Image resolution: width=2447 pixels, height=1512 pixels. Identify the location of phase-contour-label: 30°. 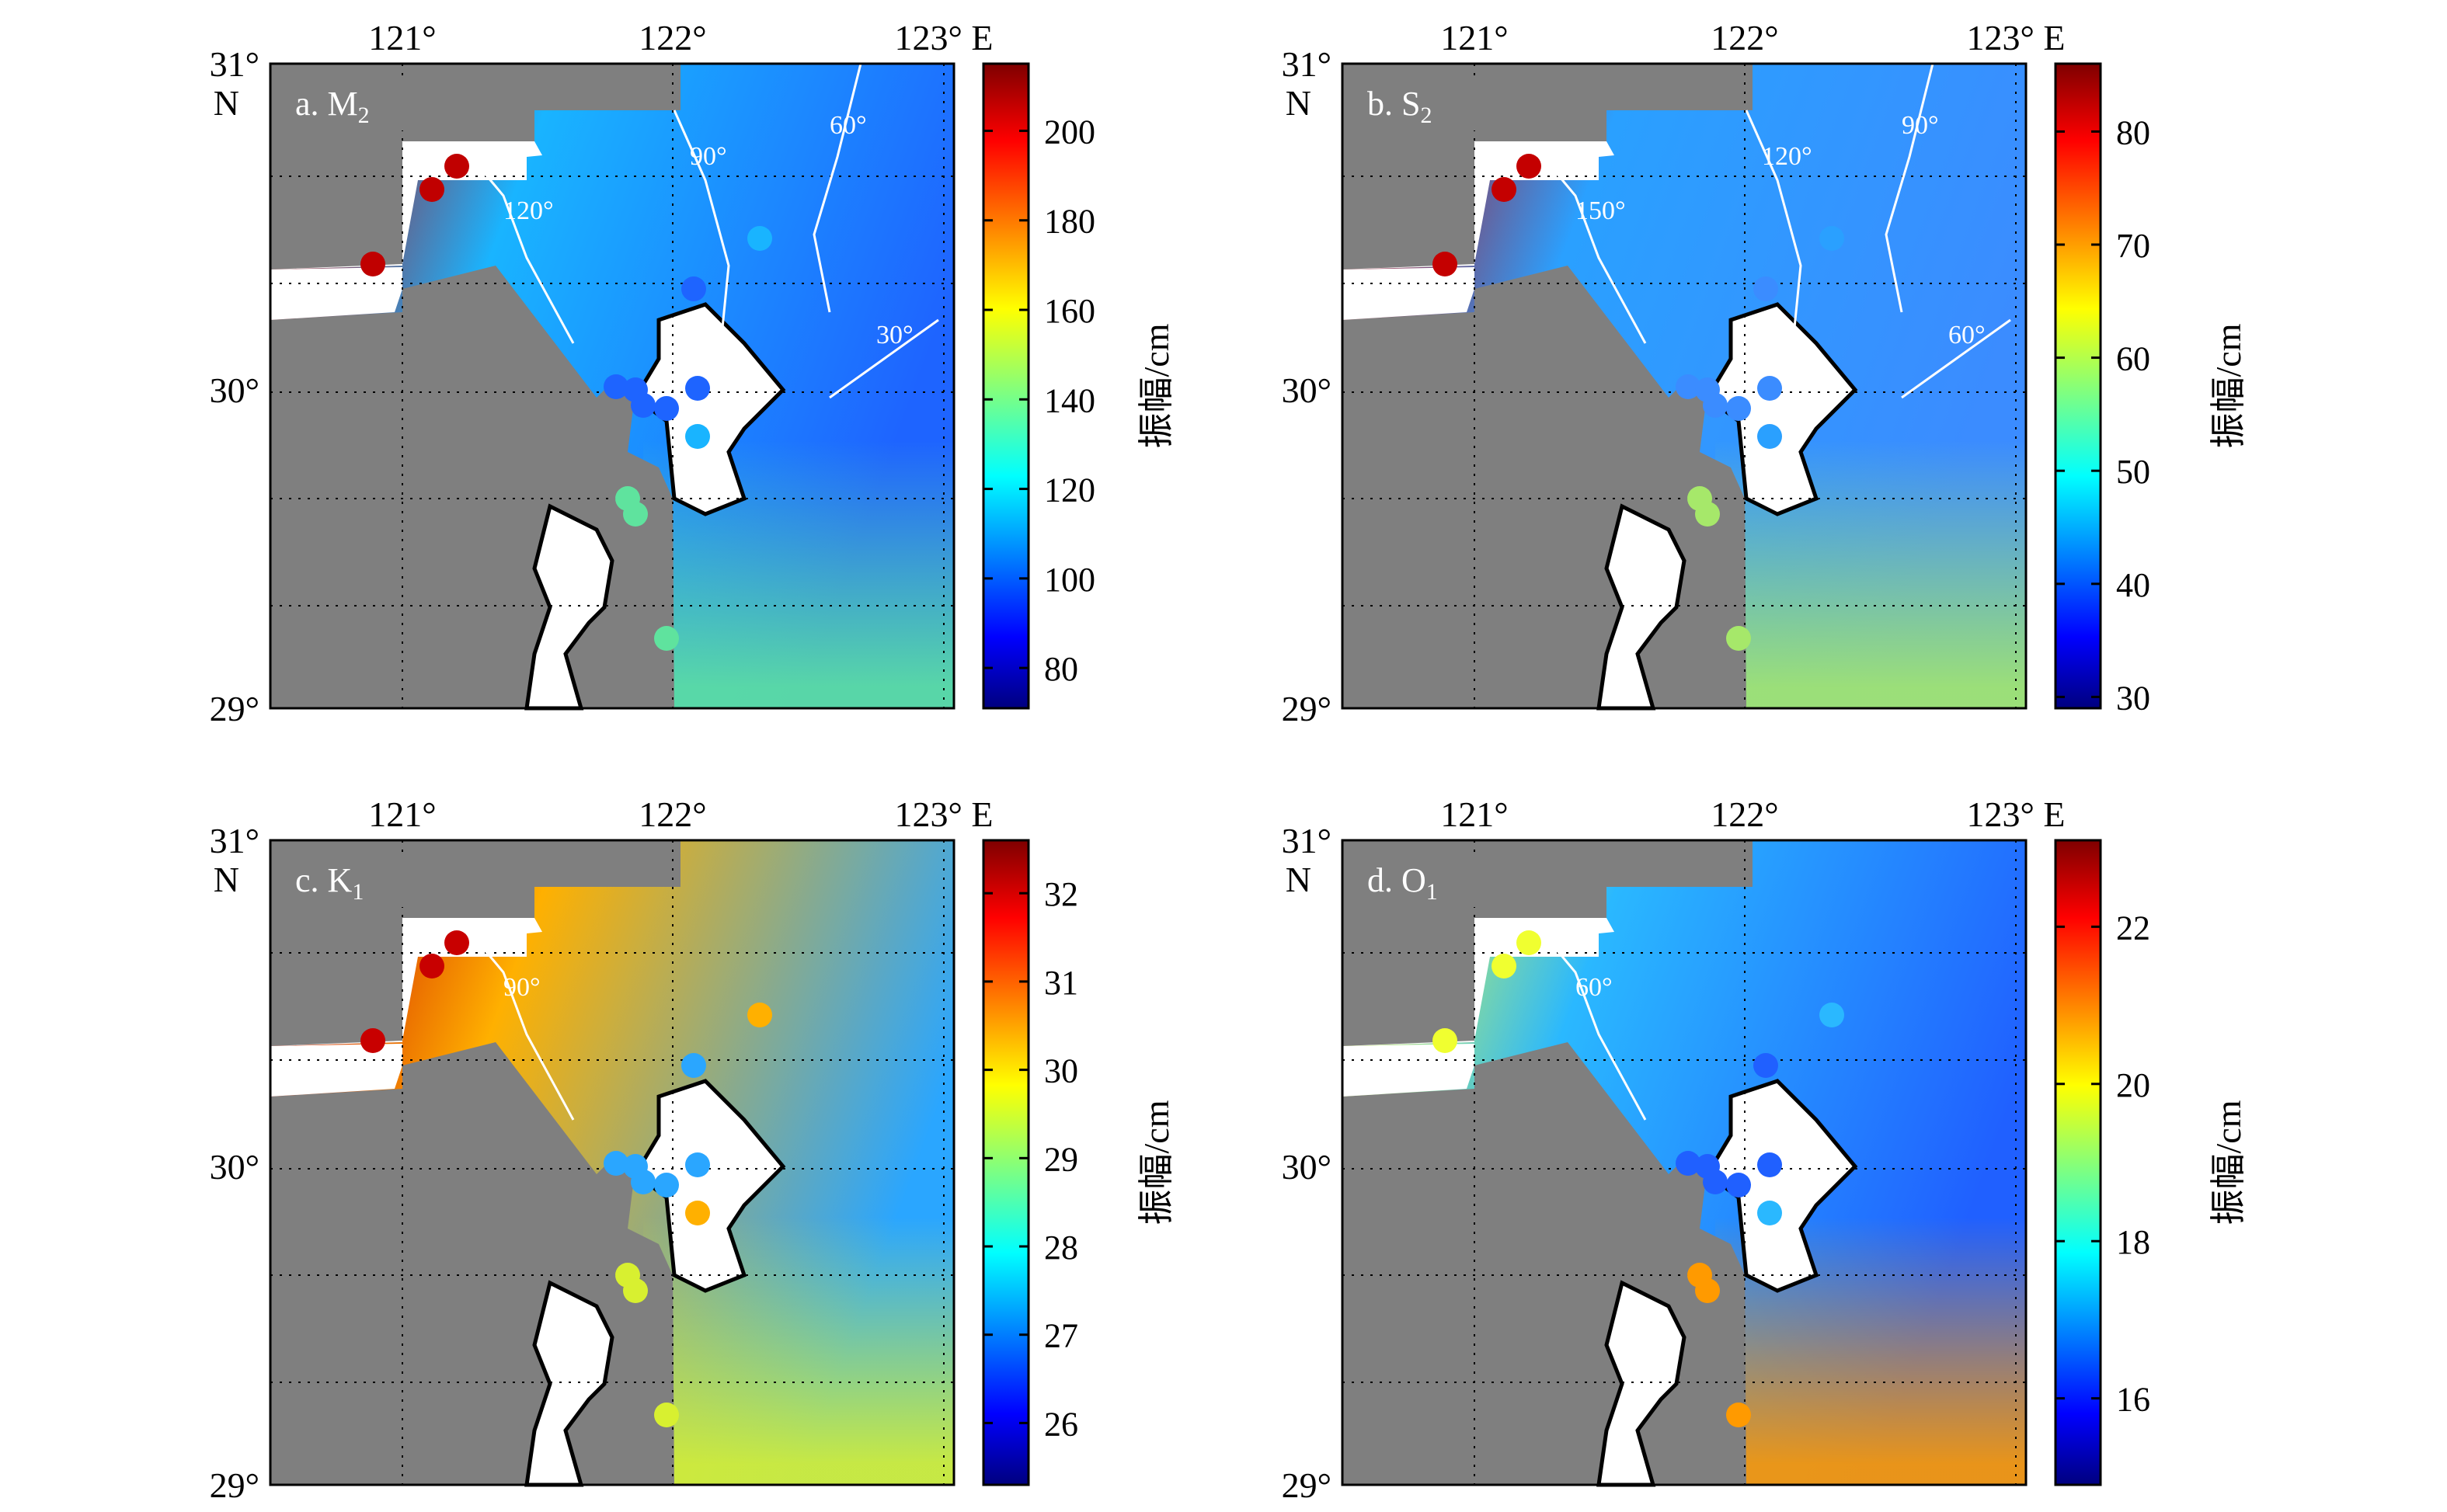
(895, 335).